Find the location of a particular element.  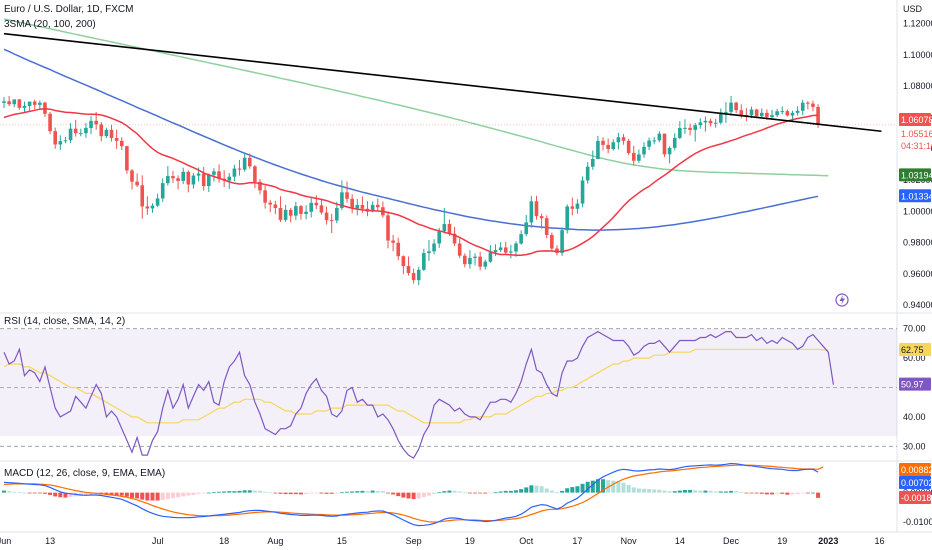

macd-line is located at coordinates (411, 494).